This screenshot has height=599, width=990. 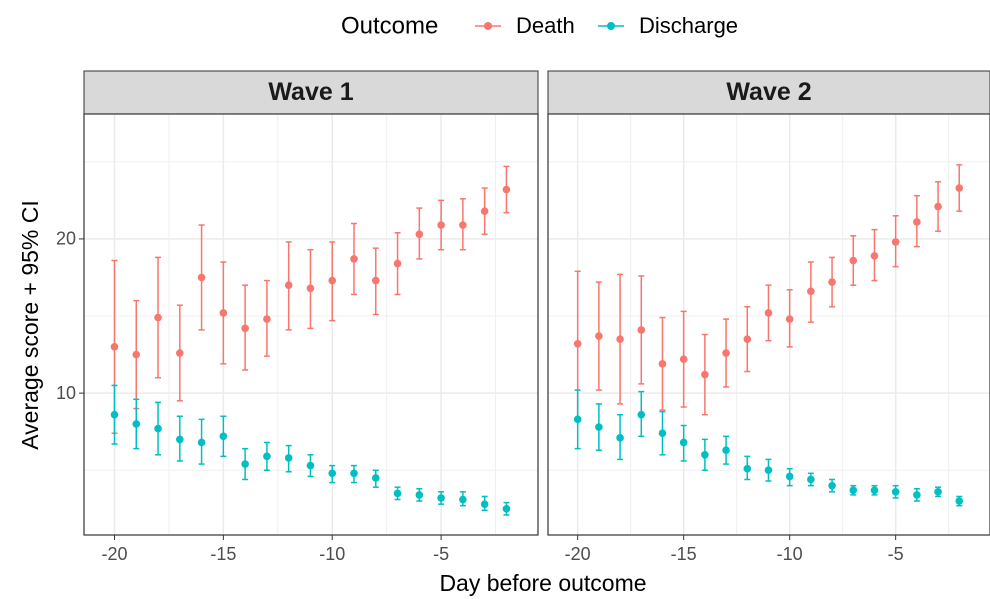 What do you see at coordinates (545, 25) in the screenshot?
I see `legend-label: Death` at bounding box center [545, 25].